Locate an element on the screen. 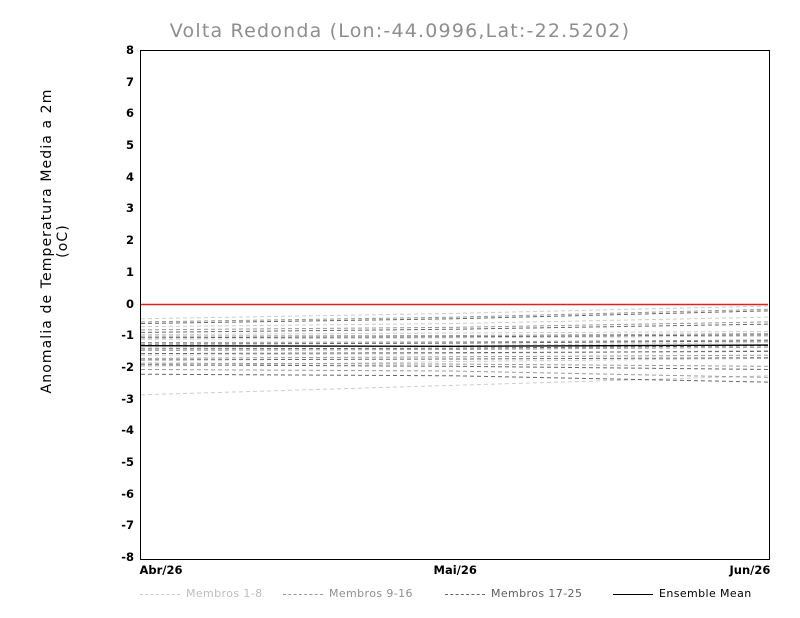  y-tick-label: 0 is located at coordinates (129, 303).